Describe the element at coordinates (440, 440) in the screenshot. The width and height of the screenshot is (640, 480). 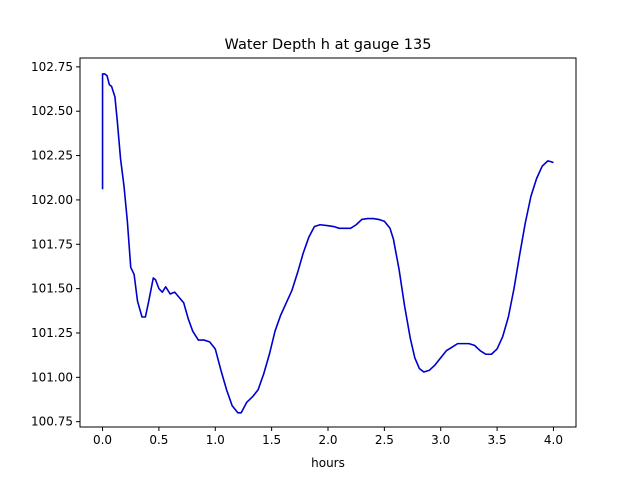
I see `x-tick-label: 3.0` at that location.